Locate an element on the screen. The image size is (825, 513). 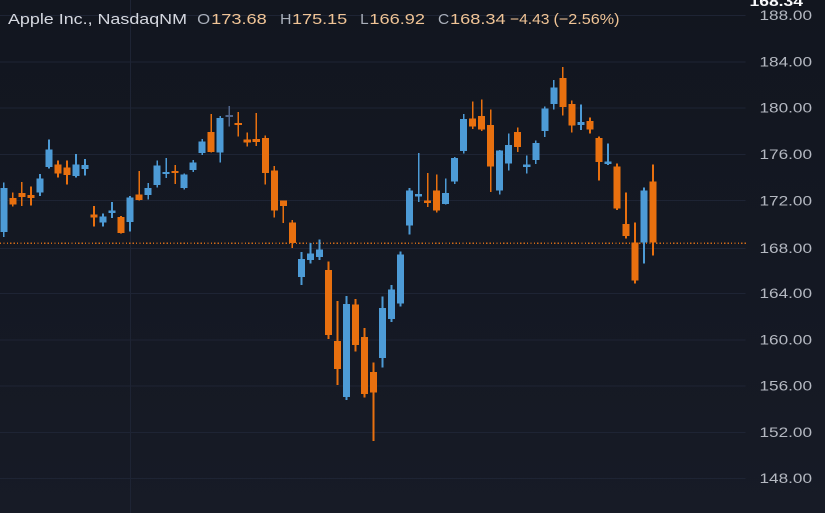
svg-text: 156.00 is located at coordinates (786, 386).